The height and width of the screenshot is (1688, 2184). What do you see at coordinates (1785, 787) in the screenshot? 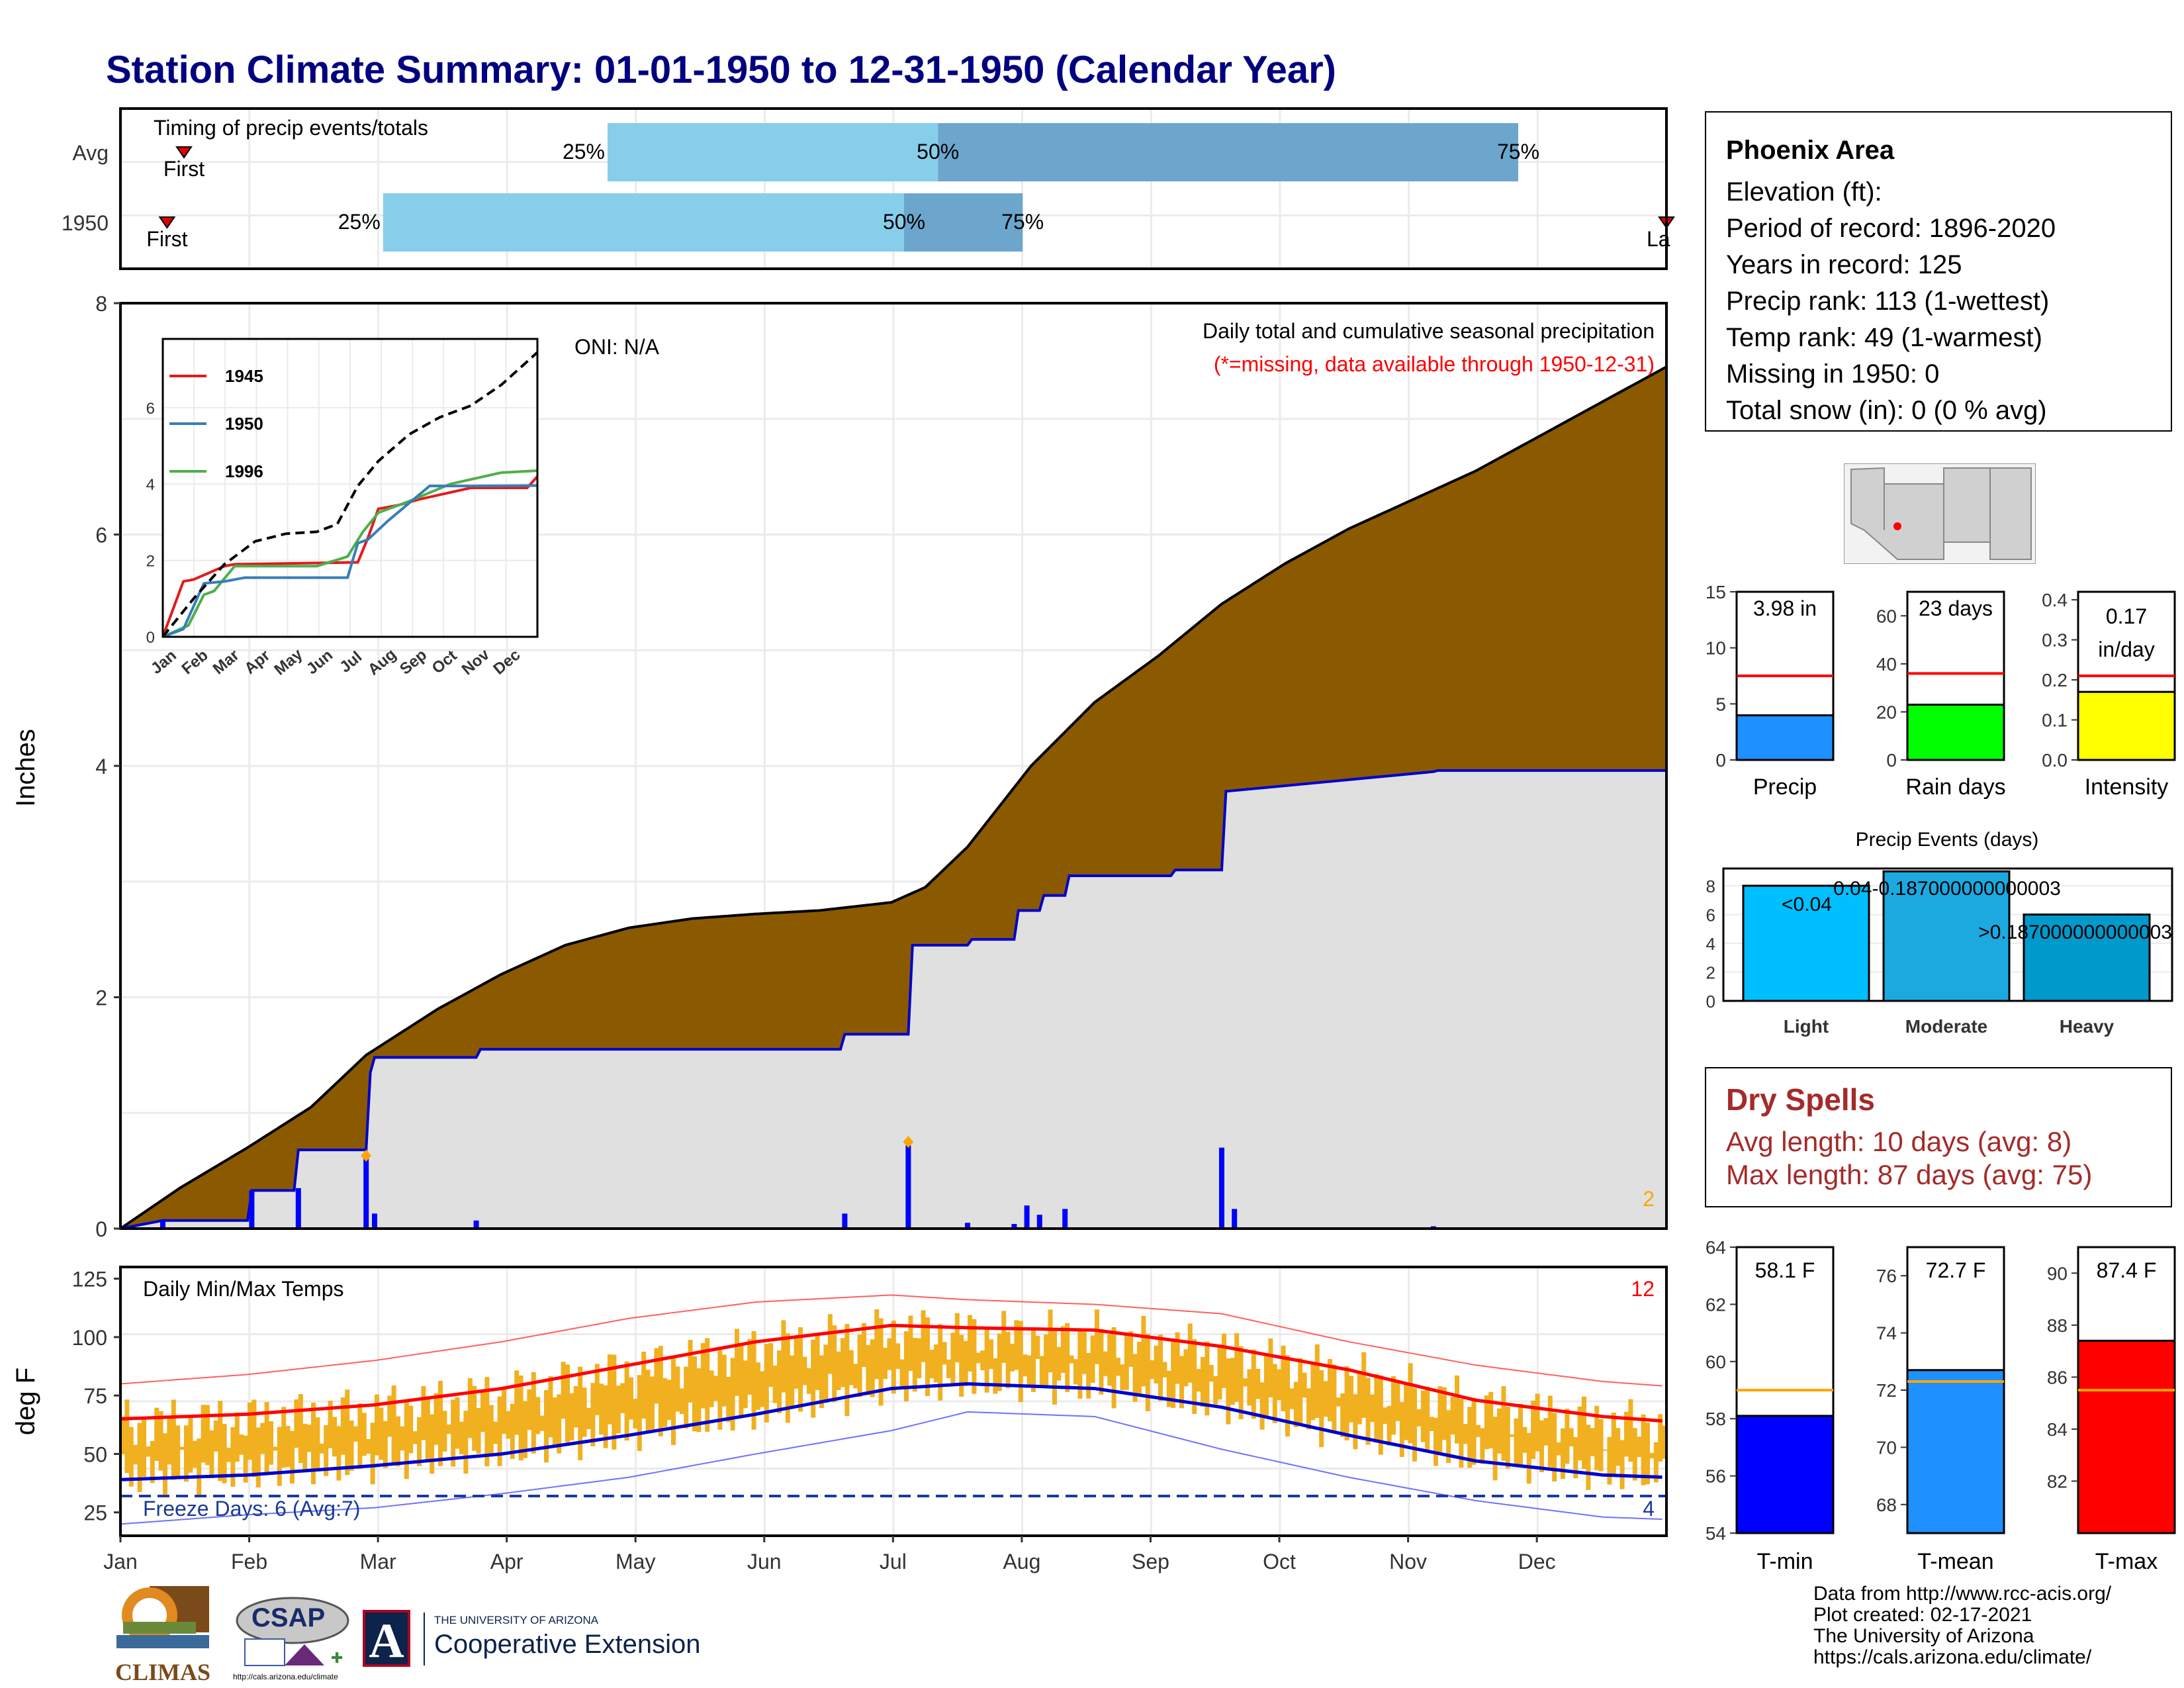
I see `precip-summary-label: Precip` at bounding box center [1785, 787].